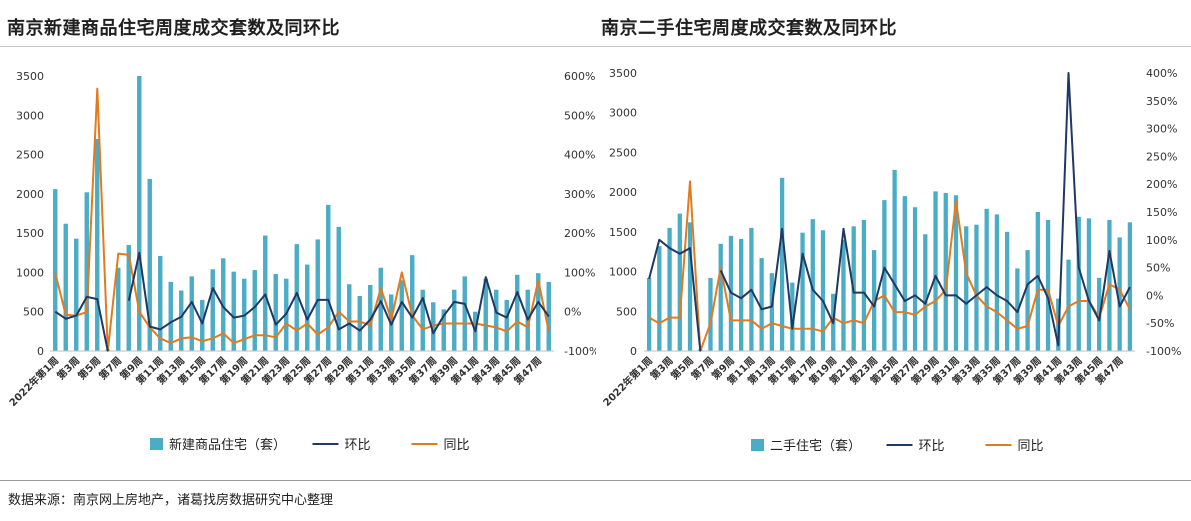  What do you see at coordinates (579, 115) in the screenshot?
I see `y2-tick-label: 500%` at bounding box center [579, 115].